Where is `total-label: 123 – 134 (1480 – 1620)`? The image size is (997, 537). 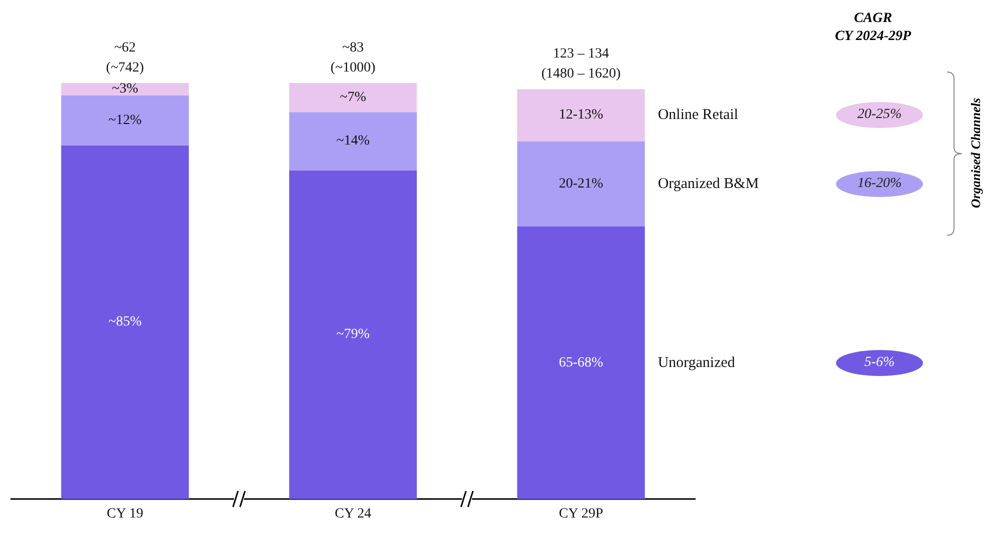 total-label: 123 – 134 (1480 – 1620) is located at coordinates (581, 64).